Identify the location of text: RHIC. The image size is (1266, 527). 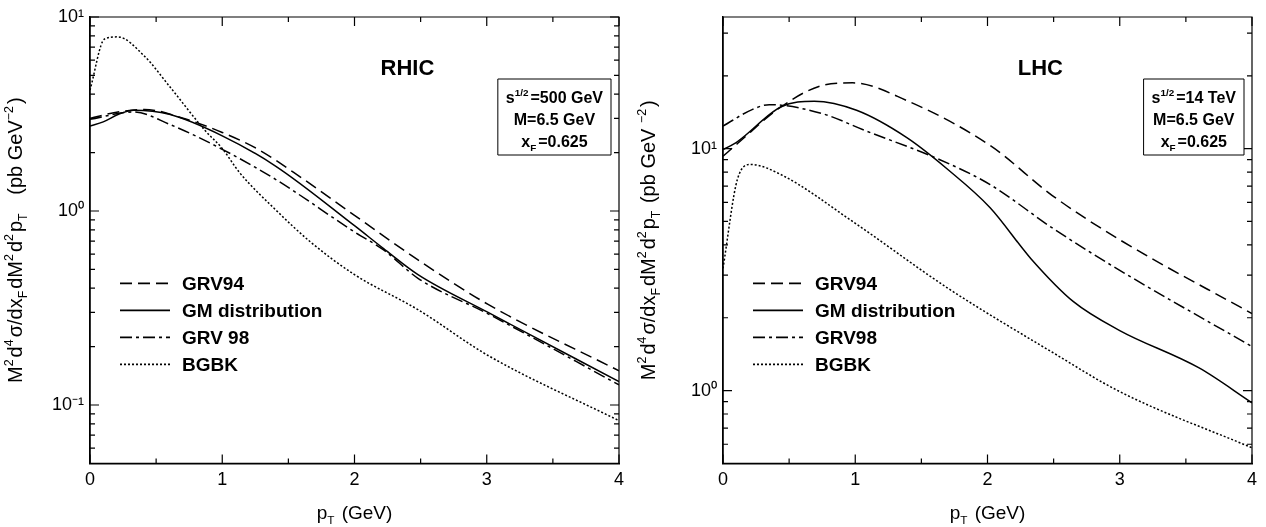
(407, 67).